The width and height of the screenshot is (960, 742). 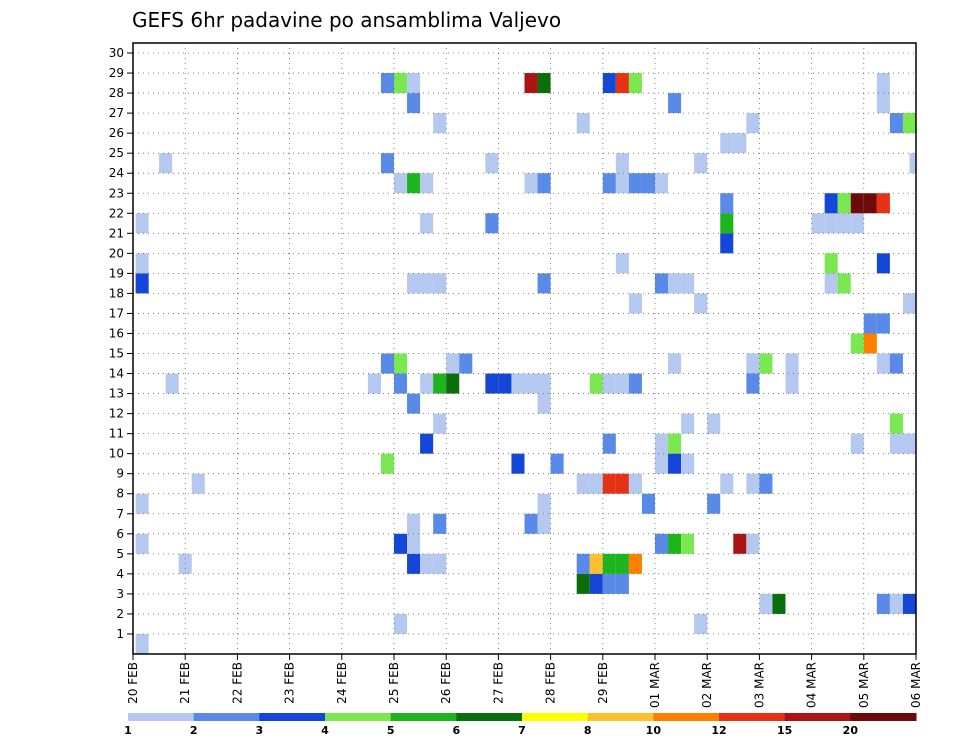 What do you see at coordinates (812, 685) in the screenshot?
I see `x-tick-label: 04 MAR` at bounding box center [812, 685].